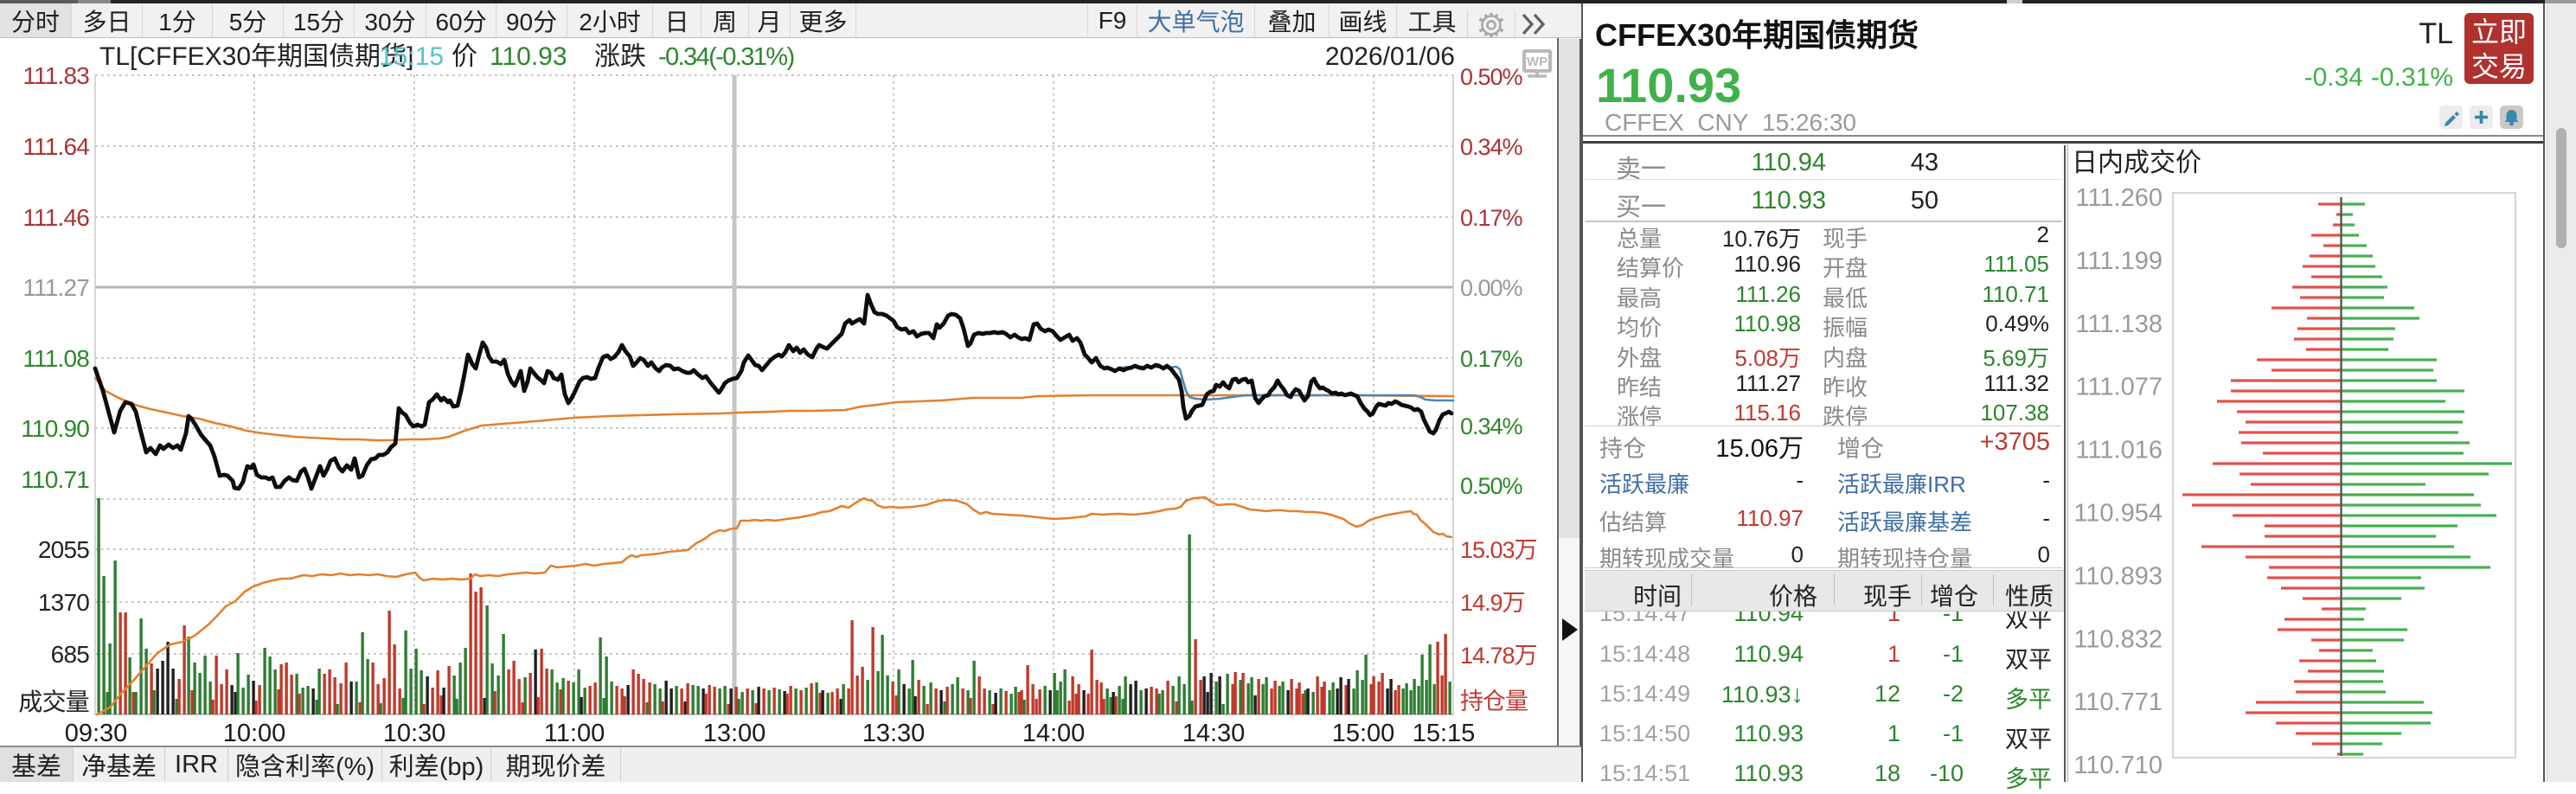 Image resolution: width=2576 pixels, height=794 pixels. I want to click on svg-text: 110.710, so click(2118, 765).